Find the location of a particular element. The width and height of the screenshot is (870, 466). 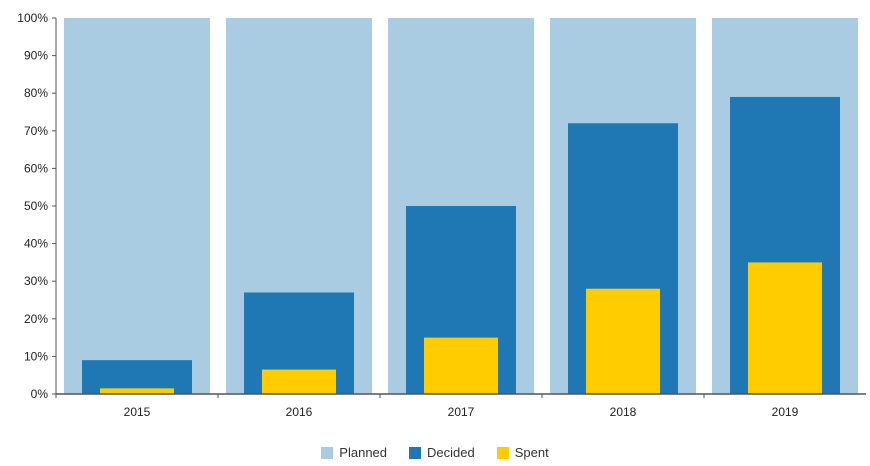

x-tick-label: 2017 is located at coordinates (461, 412).